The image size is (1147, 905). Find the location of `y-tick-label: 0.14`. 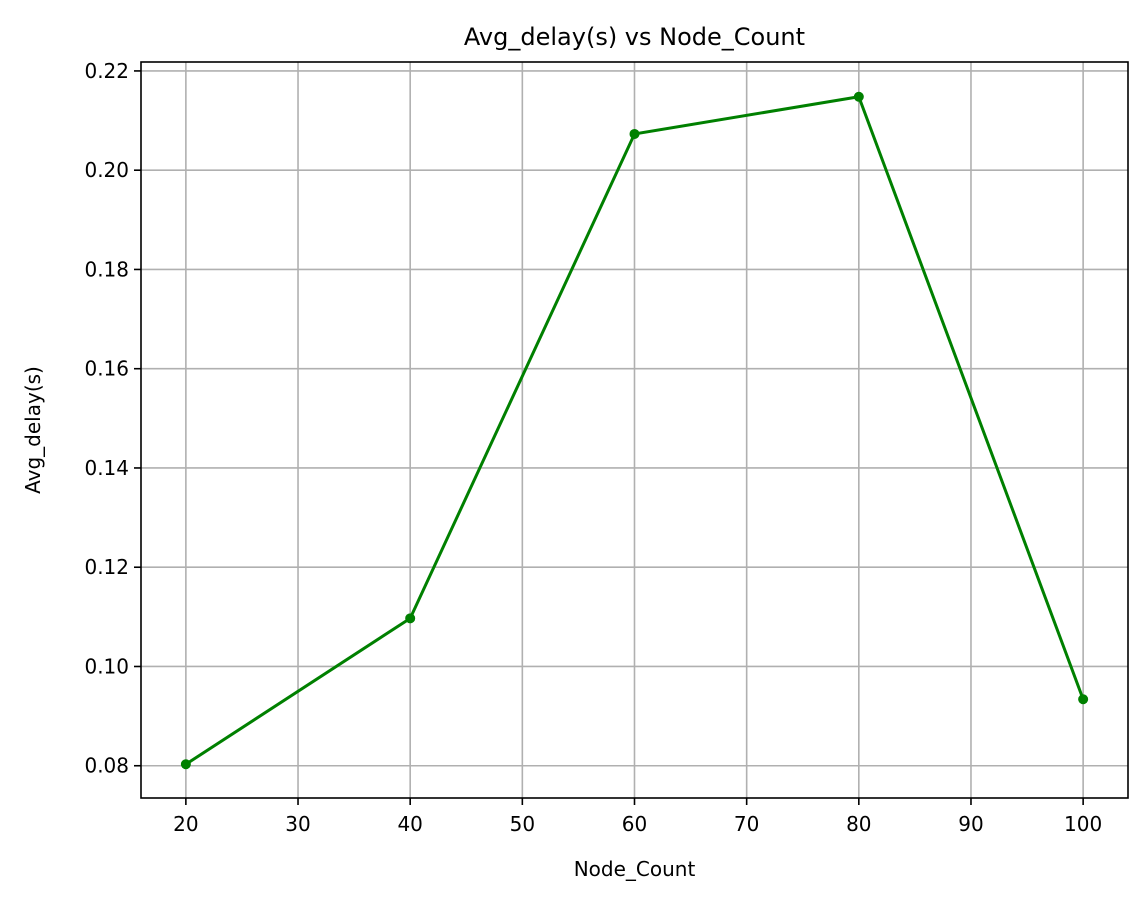

y-tick-label: 0.14 is located at coordinates (106, 468).